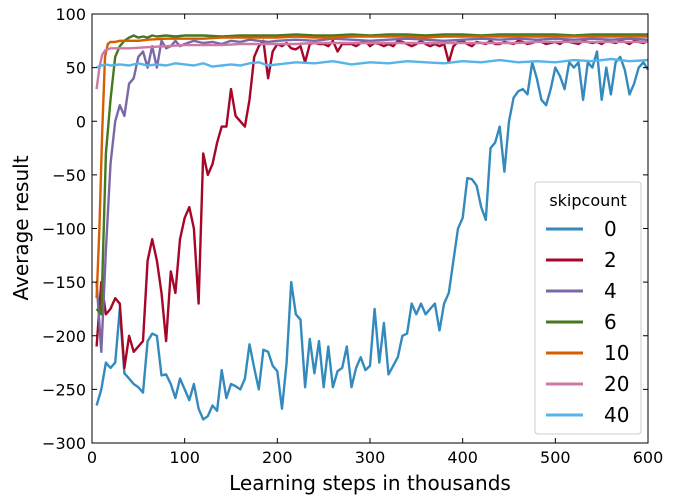  I want to click on y-tick-label: −150, so click(64, 282).